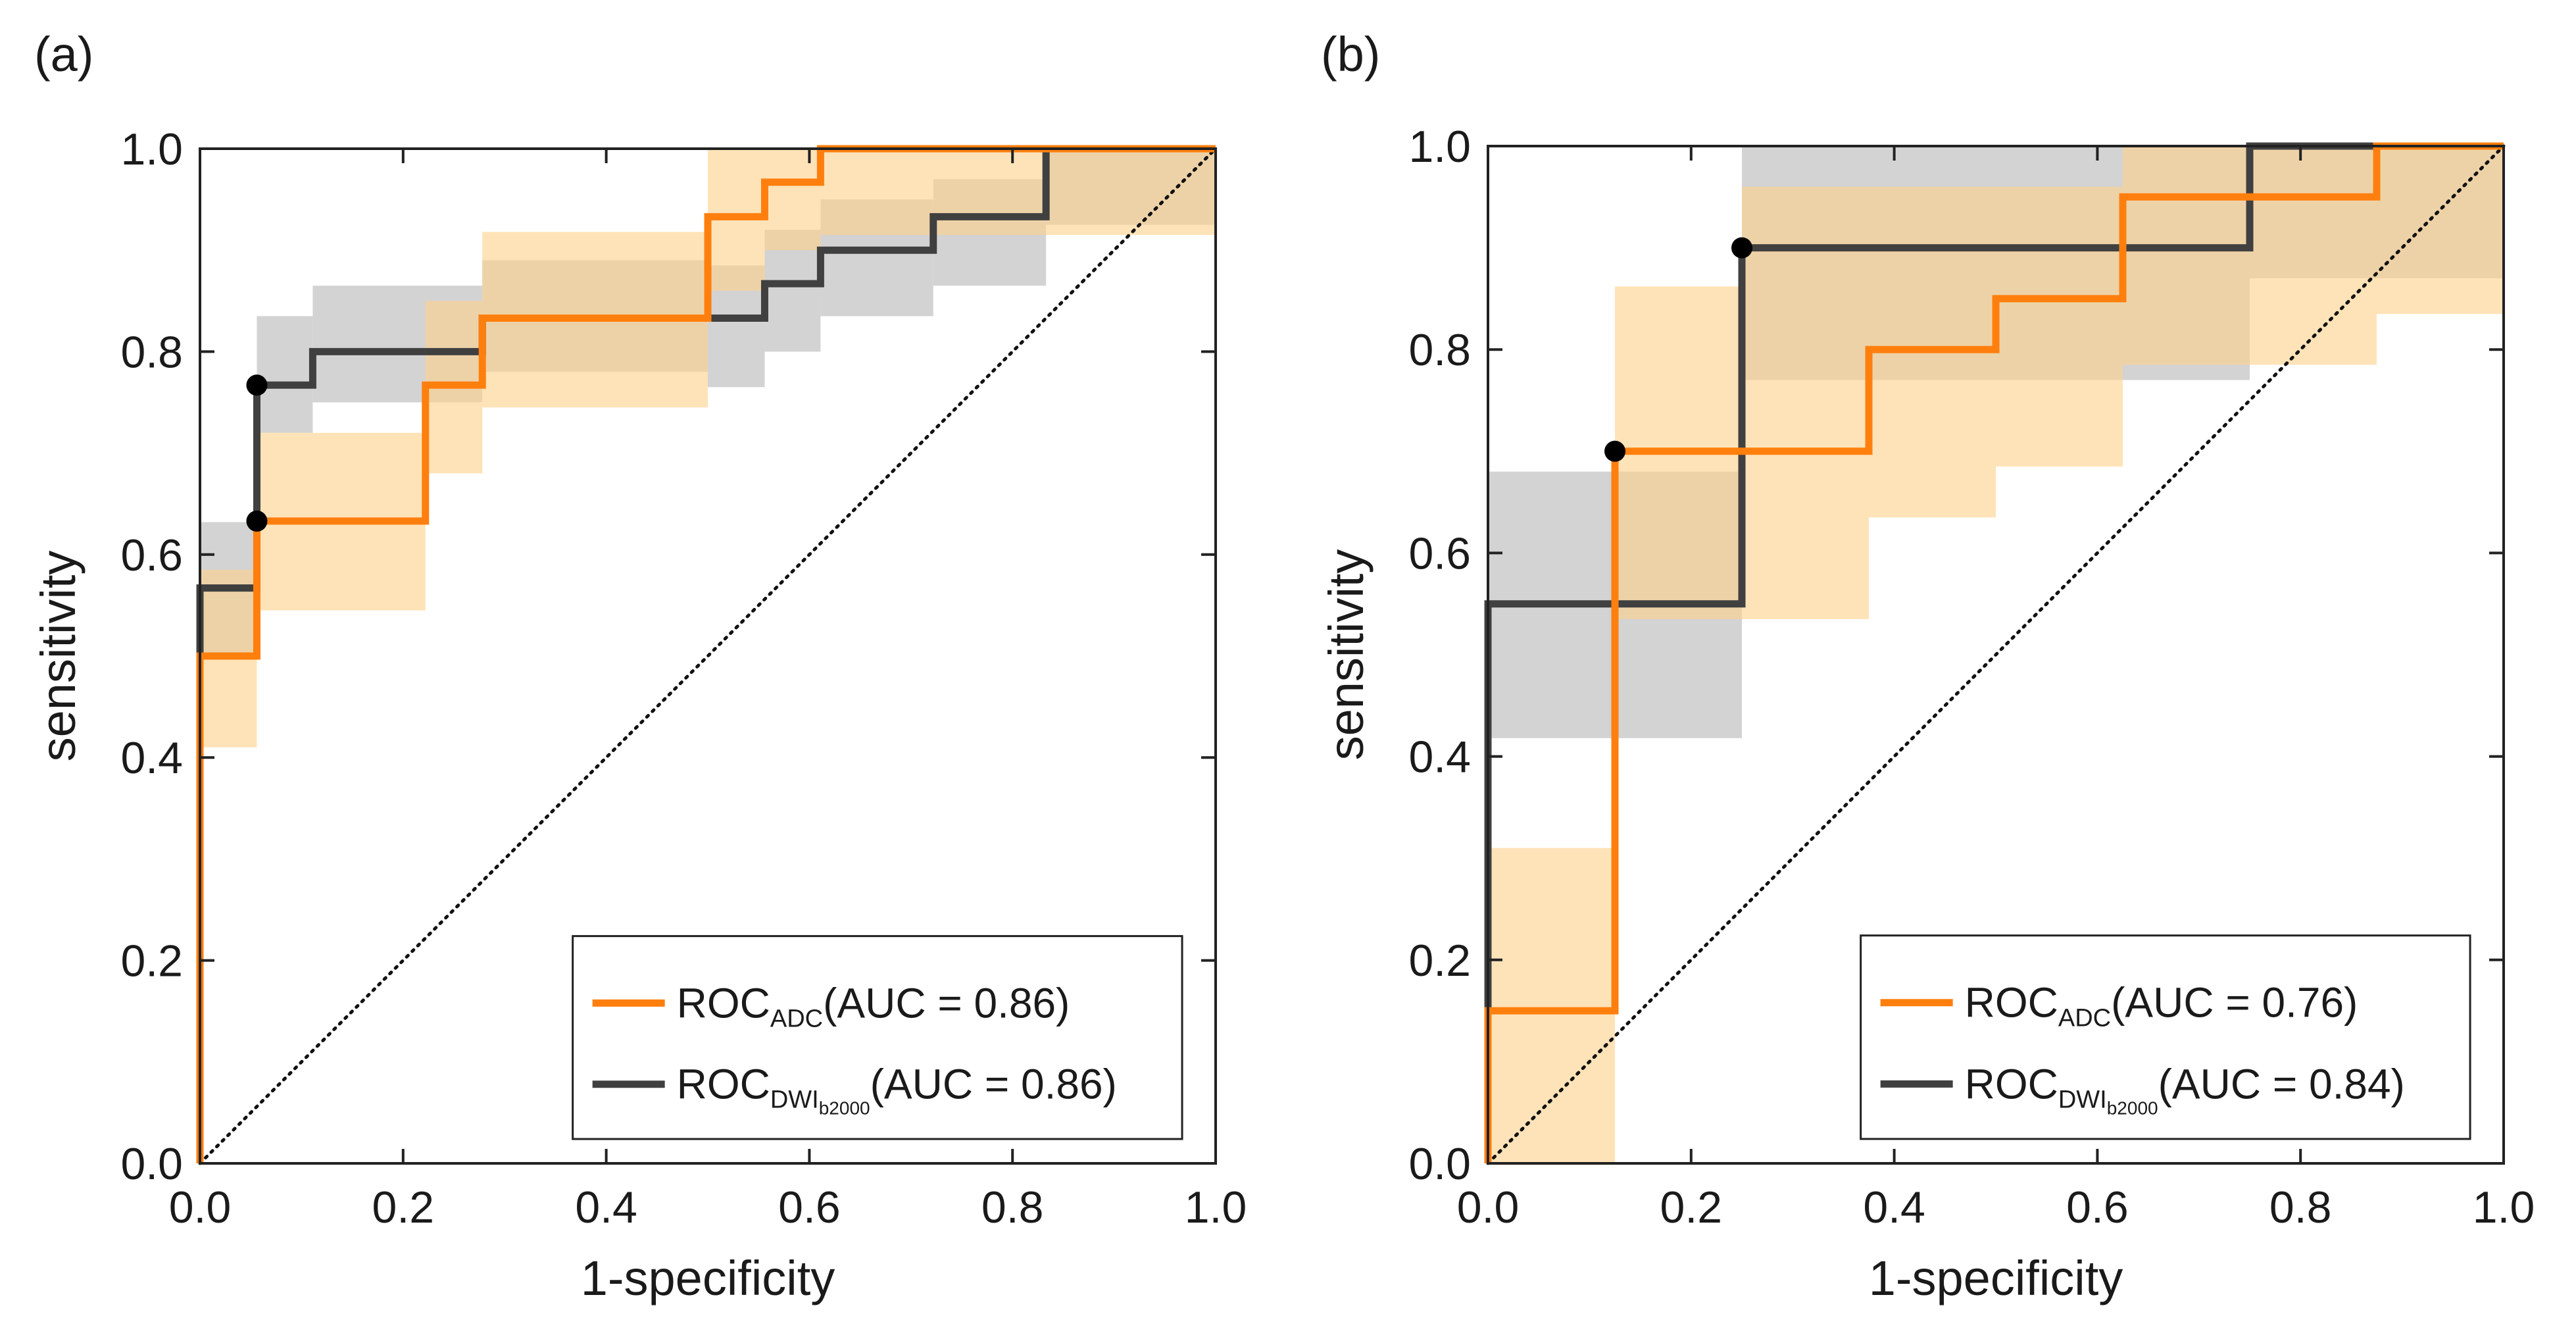 The height and width of the screenshot is (1343, 2576). I want to click on legend-entry-roc_adc: ROCADC(AUC = 0.86), so click(873, 1005).